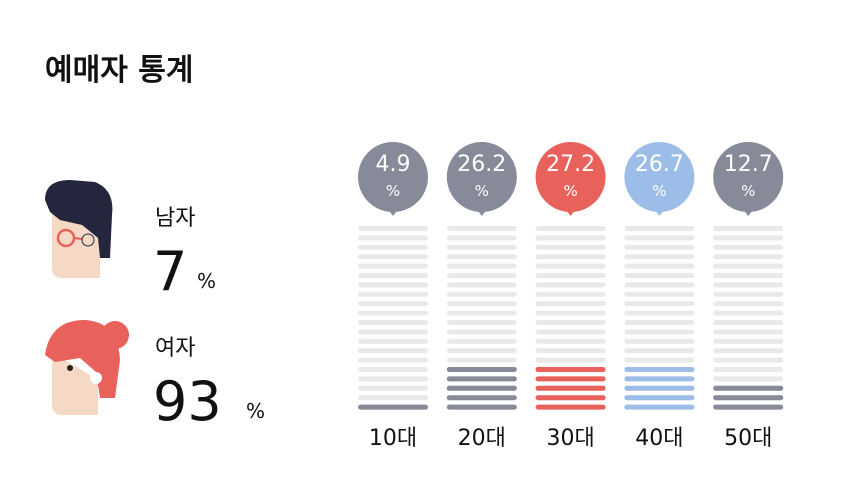 The image size is (850, 501). What do you see at coordinates (570, 438) in the screenshot?
I see `category-label: 30대` at bounding box center [570, 438].